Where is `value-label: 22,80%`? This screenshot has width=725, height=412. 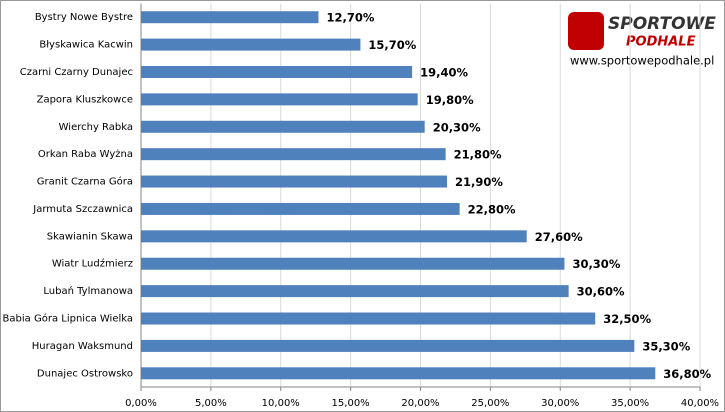 value-label: 22,80% is located at coordinates (492, 209).